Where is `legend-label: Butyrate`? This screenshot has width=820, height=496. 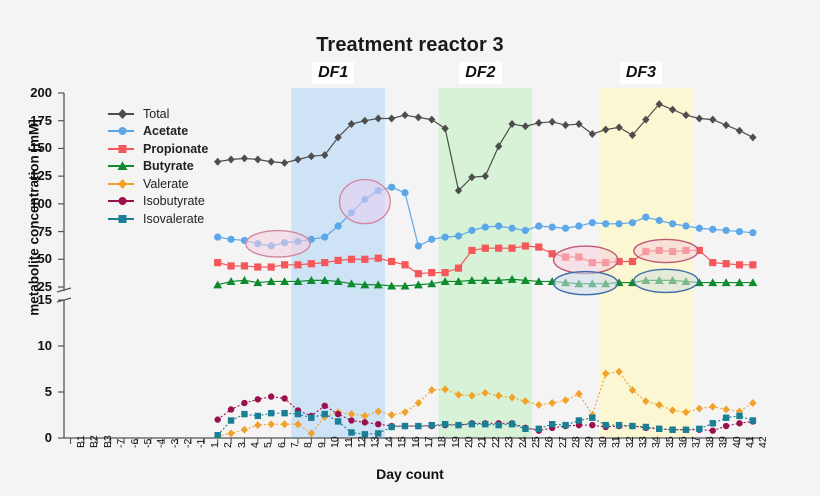
legend-label: Butyrate is located at coordinates (168, 166).